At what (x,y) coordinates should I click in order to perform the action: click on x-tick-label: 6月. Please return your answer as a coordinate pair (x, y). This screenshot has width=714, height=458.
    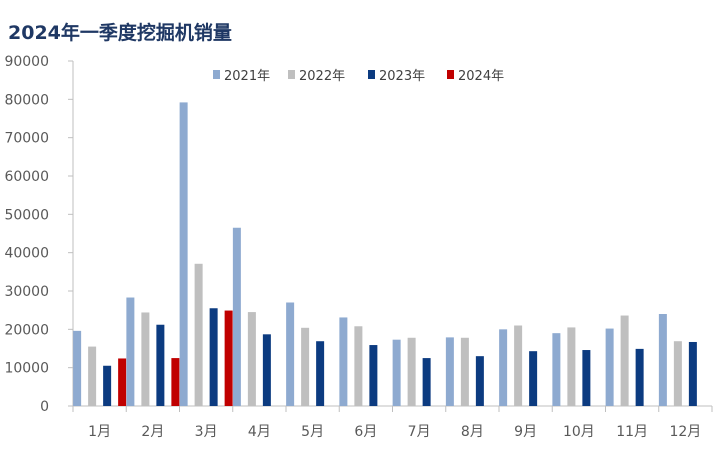
    Looking at the image, I should click on (365, 432).